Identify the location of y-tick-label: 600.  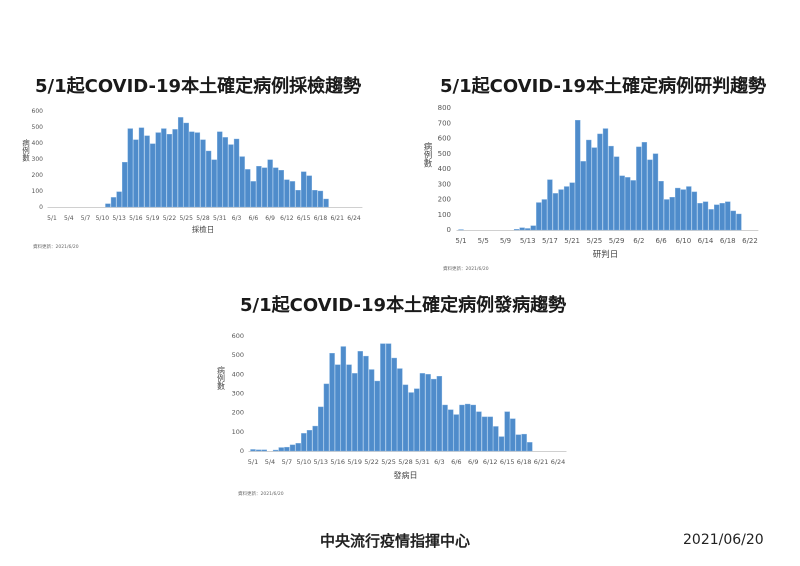
(38, 111).